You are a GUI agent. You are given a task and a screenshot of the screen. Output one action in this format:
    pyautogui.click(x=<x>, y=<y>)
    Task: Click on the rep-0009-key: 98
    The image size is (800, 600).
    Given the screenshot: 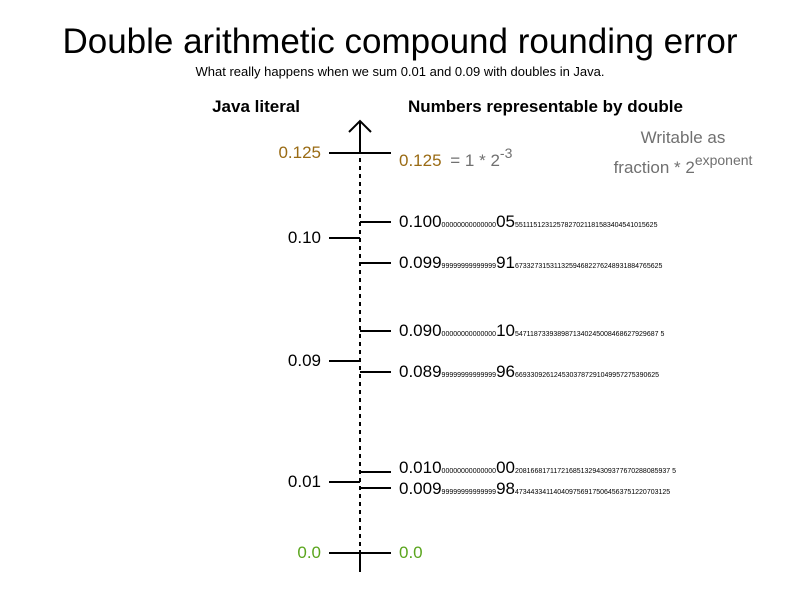 What is the action you would take?
    pyautogui.click(x=505, y=488)
    